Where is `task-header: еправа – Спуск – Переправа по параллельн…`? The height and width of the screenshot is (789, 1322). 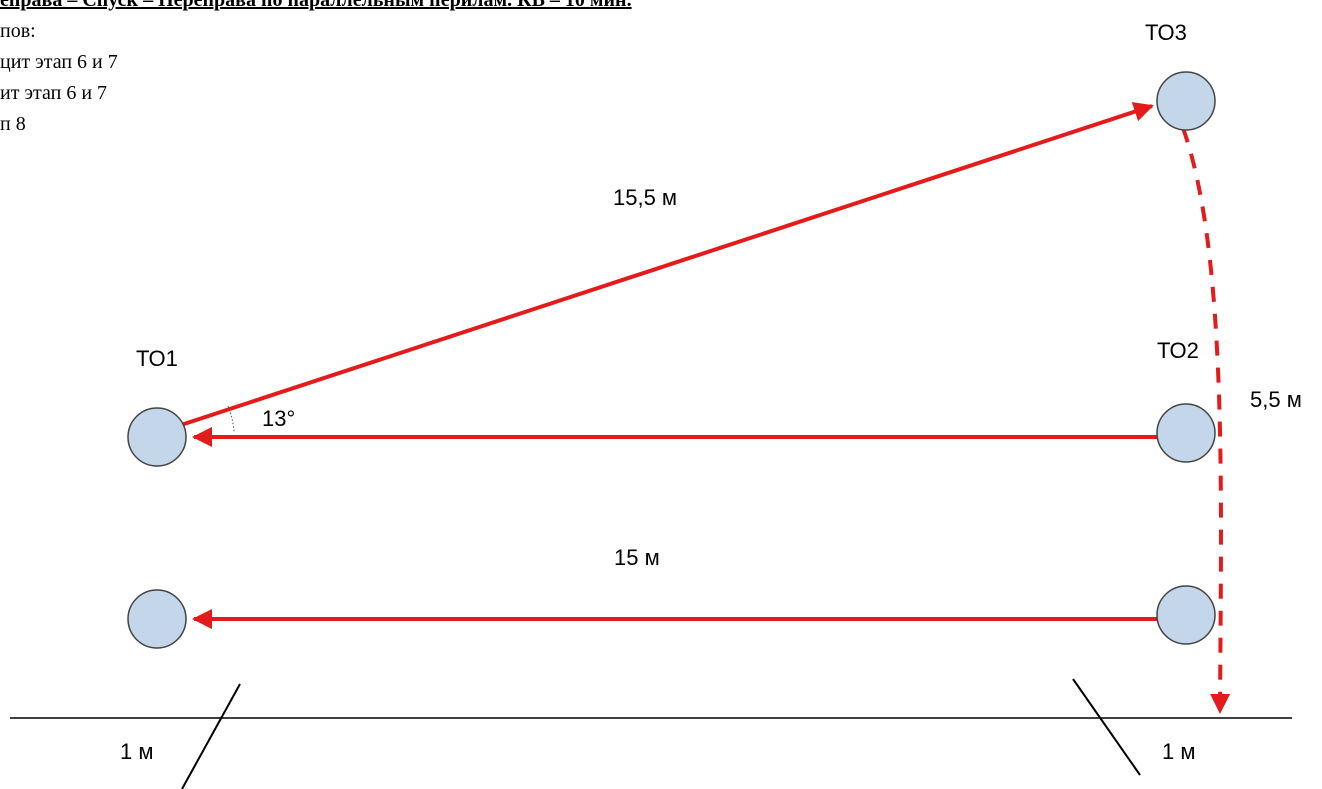 task-header: еправа – Спуск – Переправа по параллельн… is located at coordinates (316, 70).